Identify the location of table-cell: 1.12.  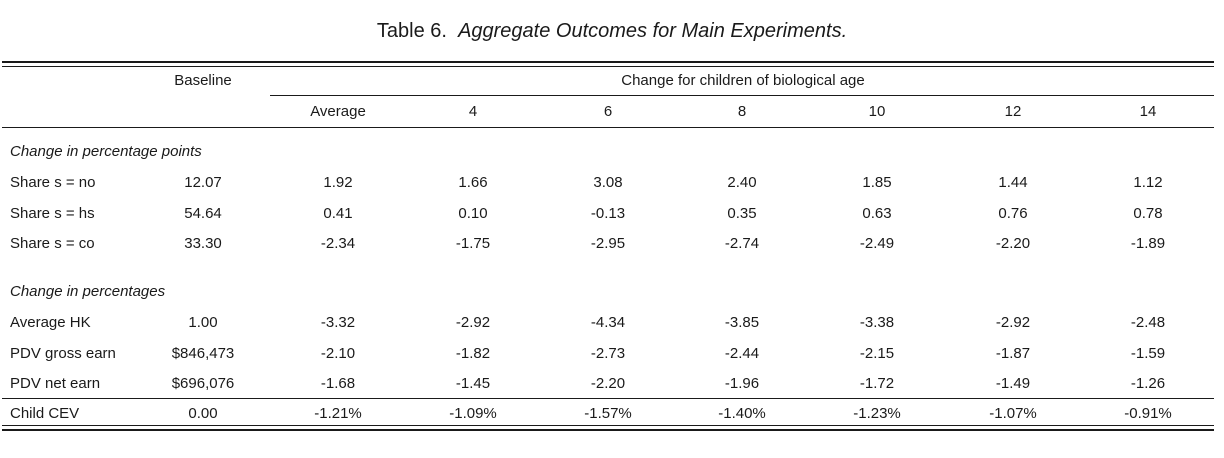
(1148, 182).